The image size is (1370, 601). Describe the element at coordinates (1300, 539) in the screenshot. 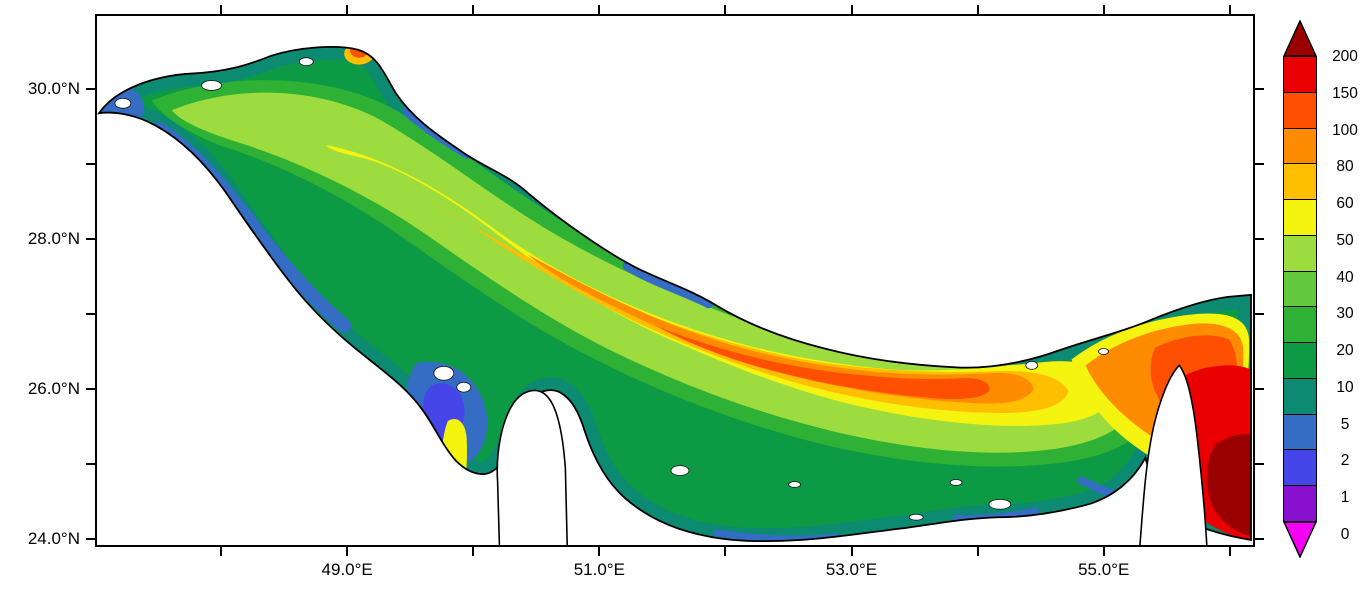

I see `colorbar-under-arrow` at that location.